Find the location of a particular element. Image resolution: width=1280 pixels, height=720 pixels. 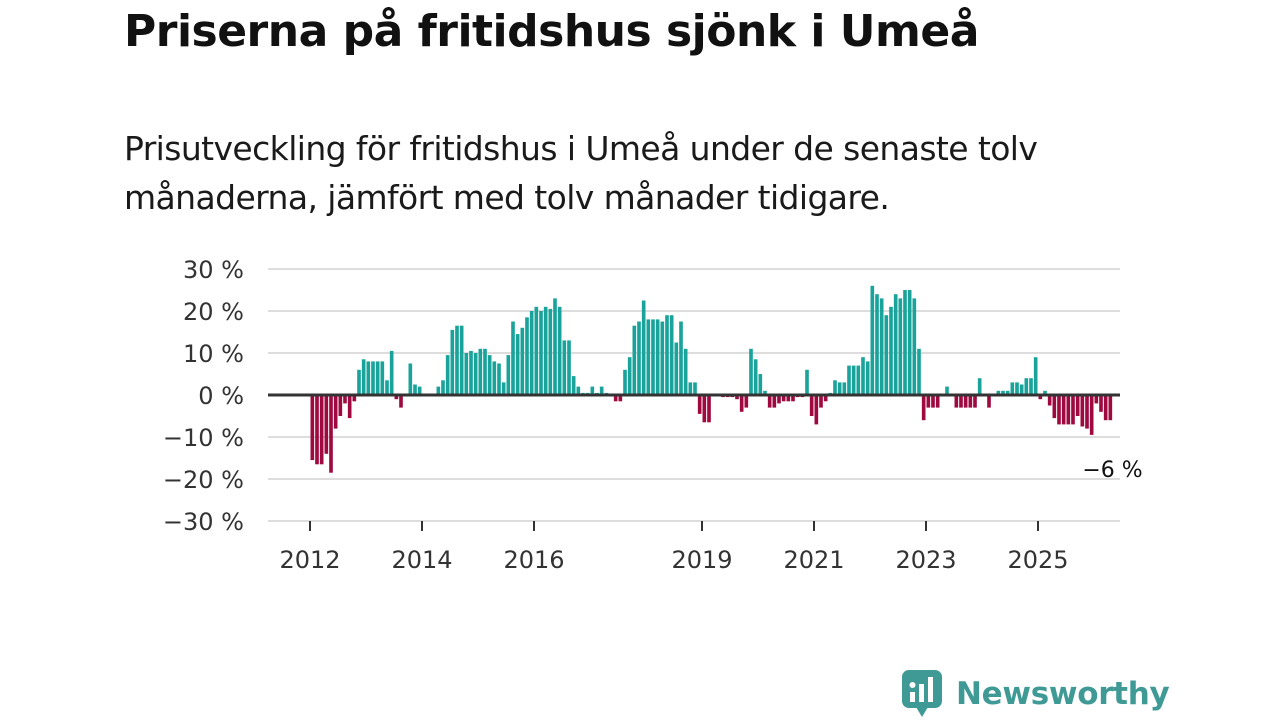

axes is located at coordinates (694, 462).